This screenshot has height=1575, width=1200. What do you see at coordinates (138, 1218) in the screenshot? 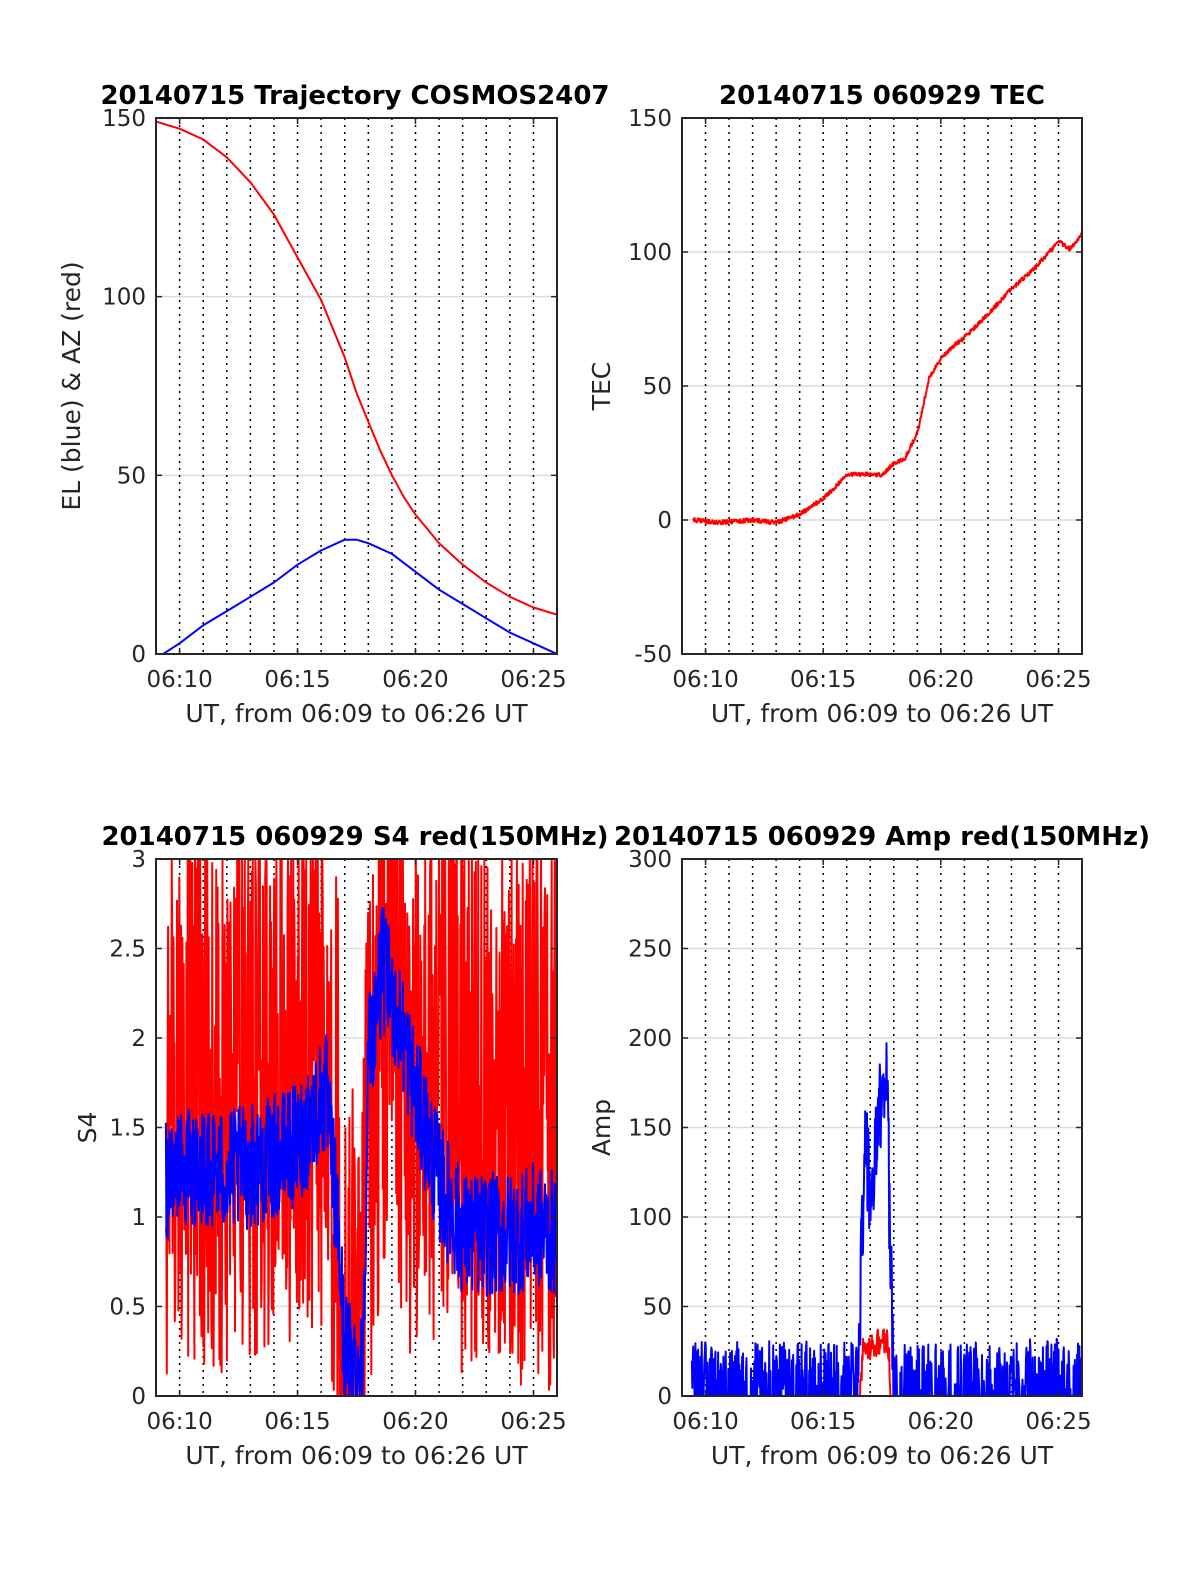
I see `y-tick-label: 1` at bounding box center [138, 1218].